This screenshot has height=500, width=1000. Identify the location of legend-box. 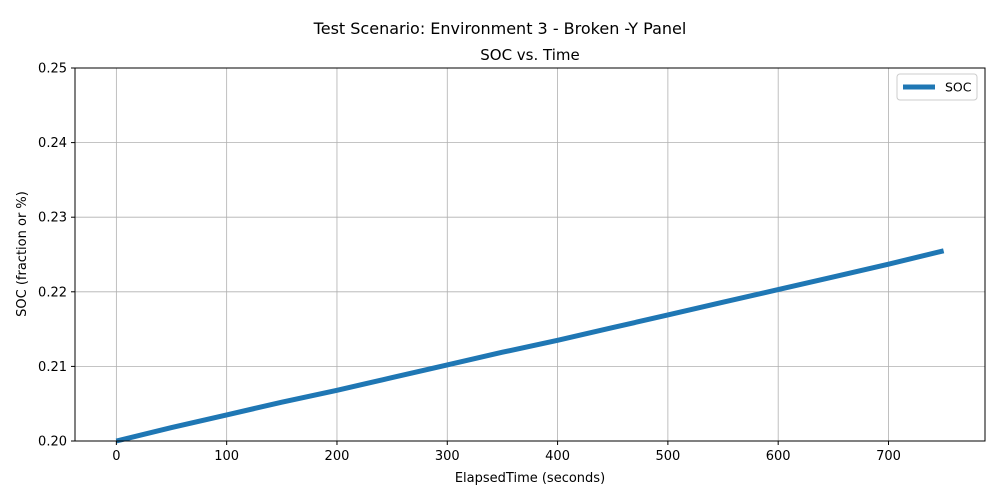
(937, 87).